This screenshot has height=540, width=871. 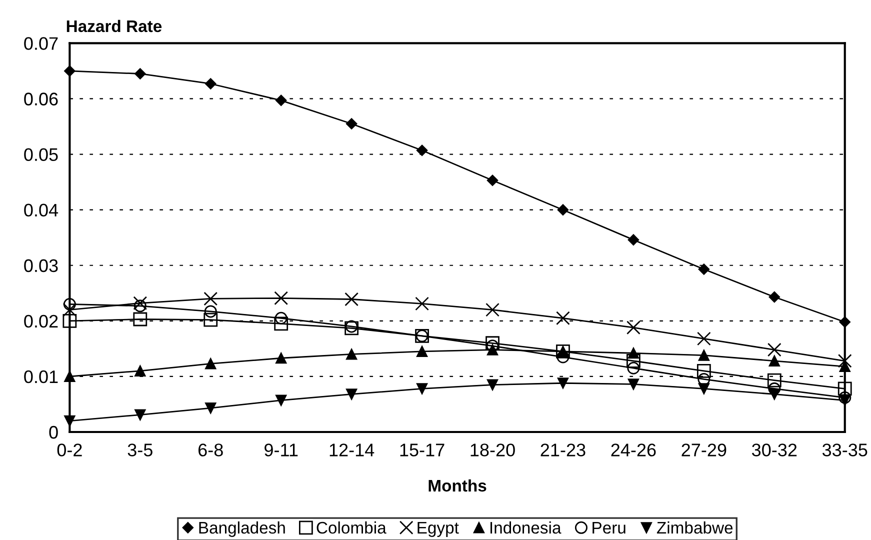 I want to click on y-tick-label: 0.07, so click(x=41, y=43).